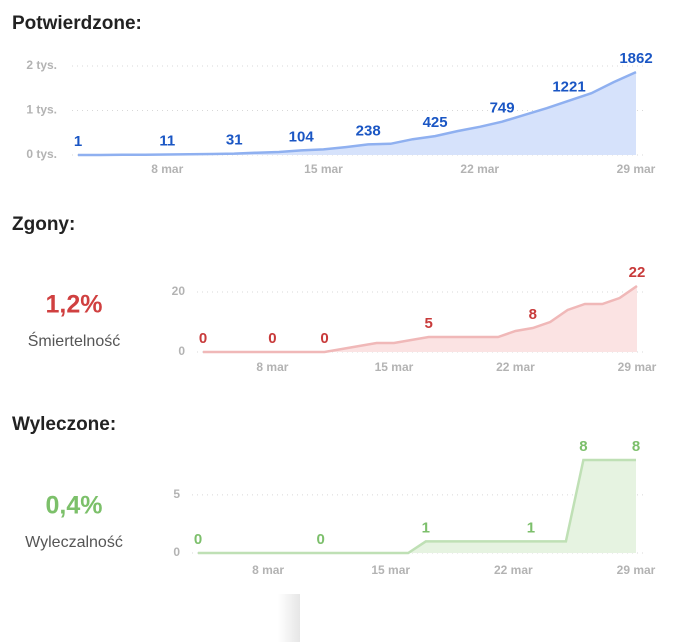 The image size is (682, 642). Describe the element at coordinates (64, 424) in the screenshot. I see `chart-title: Wyleczone:` at that location.